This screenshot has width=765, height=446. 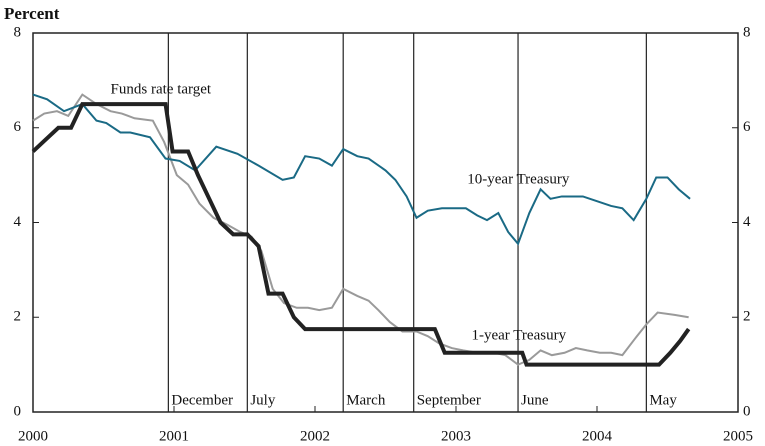 What do you see at coordinates (315, 436) in the screenshot?
I see `x-tick-label: 2002` at bounding box center [315, 436].